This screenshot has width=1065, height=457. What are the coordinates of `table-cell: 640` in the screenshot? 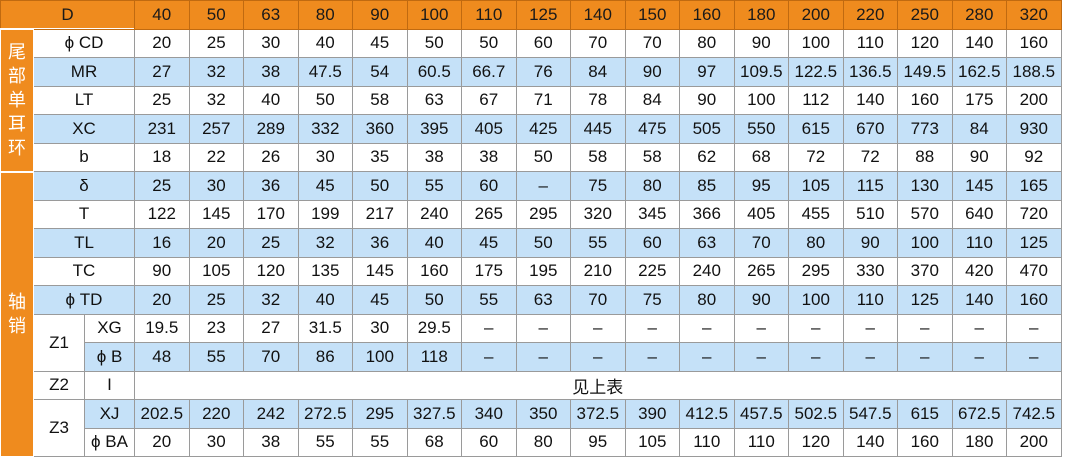 It's located at (979, 214).